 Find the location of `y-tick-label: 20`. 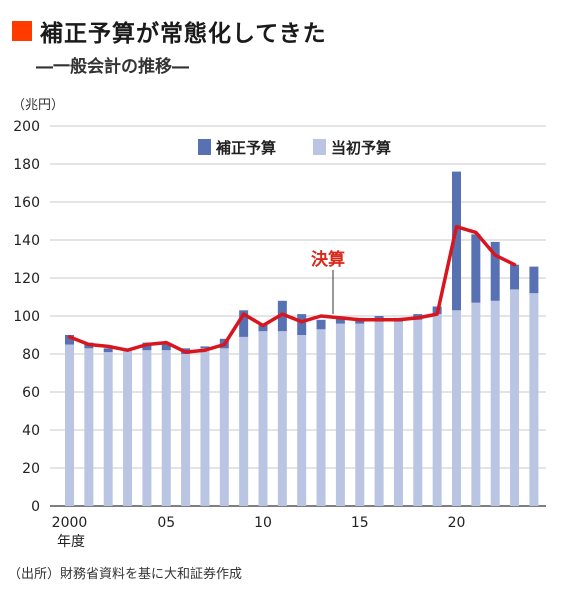

y-tick-label: 20 is located at coordinates (31, 469).